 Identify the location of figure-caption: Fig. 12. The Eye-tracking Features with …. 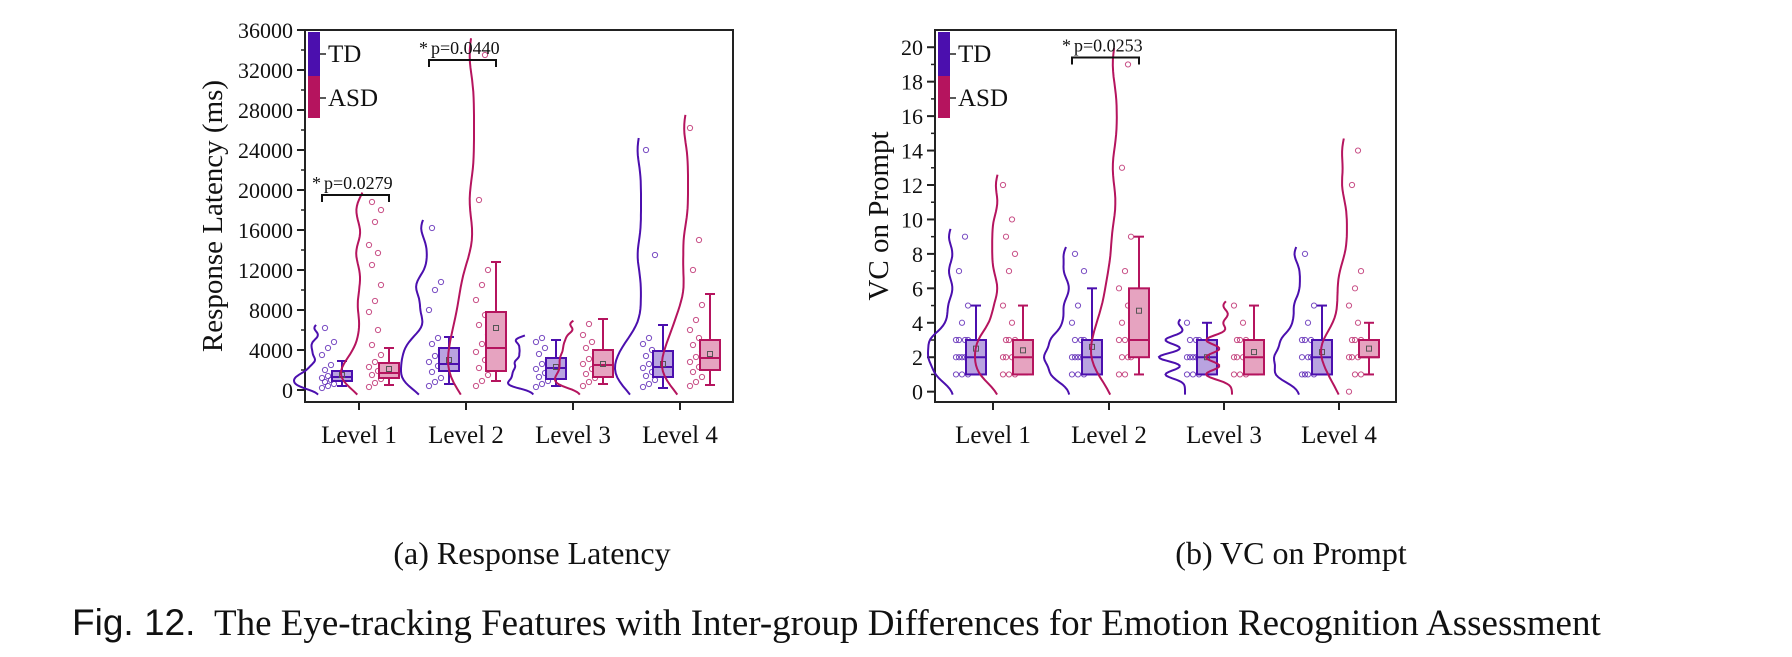
(836, 623).